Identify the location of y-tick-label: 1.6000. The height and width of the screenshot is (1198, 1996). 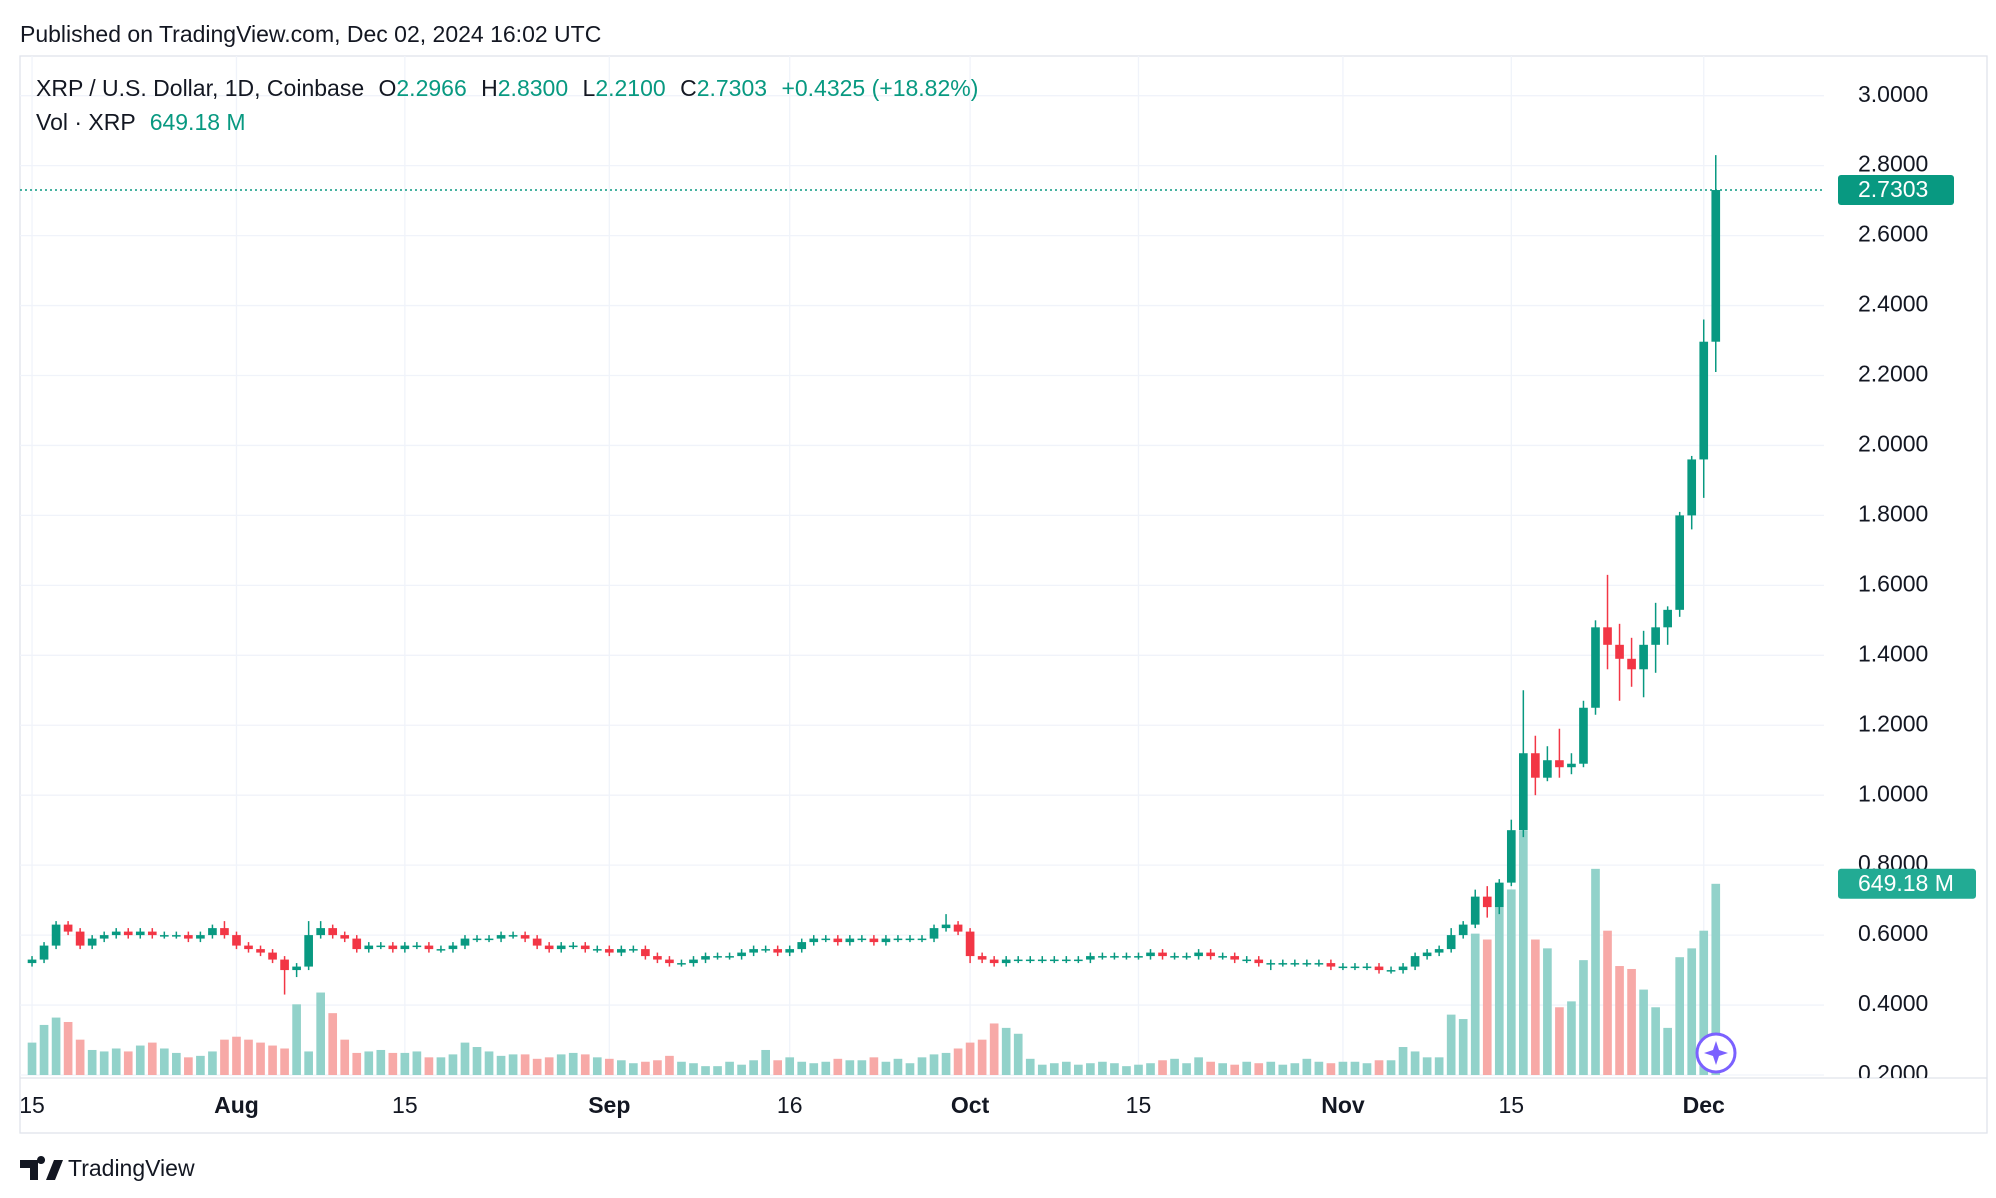
(1893, 583).